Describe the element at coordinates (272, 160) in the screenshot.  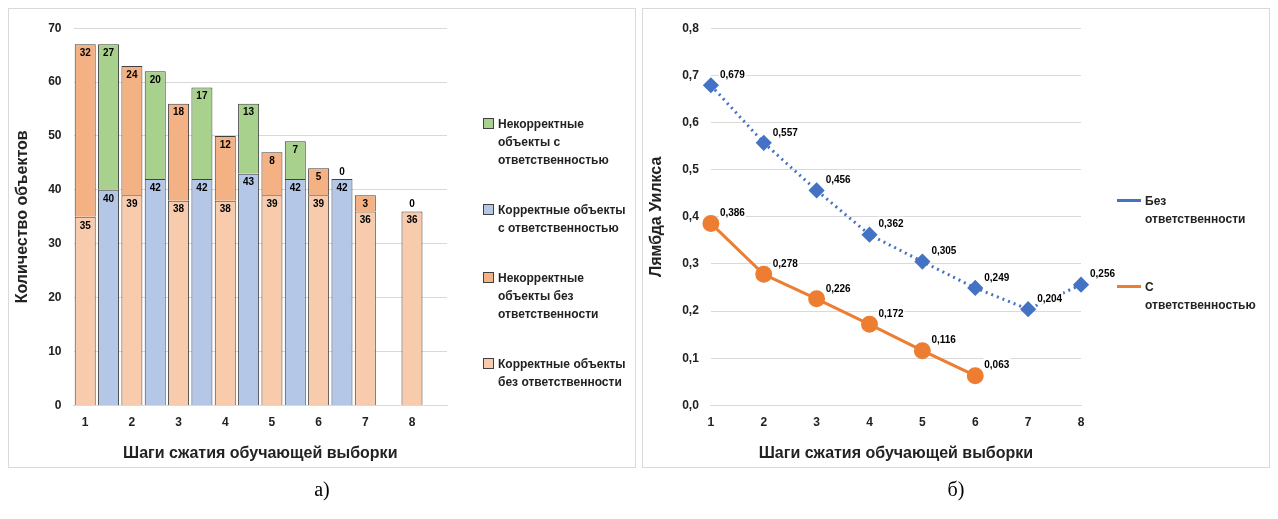
I see `data-label: 8` at that location.